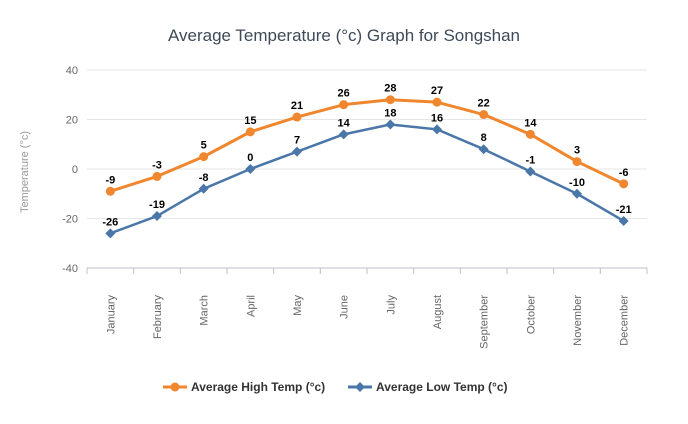 This screenshot has height=424, width=688. Describe the element at coordinates (485, 322) in the screenshot. I see `x-tick-label-september: September` at that location.